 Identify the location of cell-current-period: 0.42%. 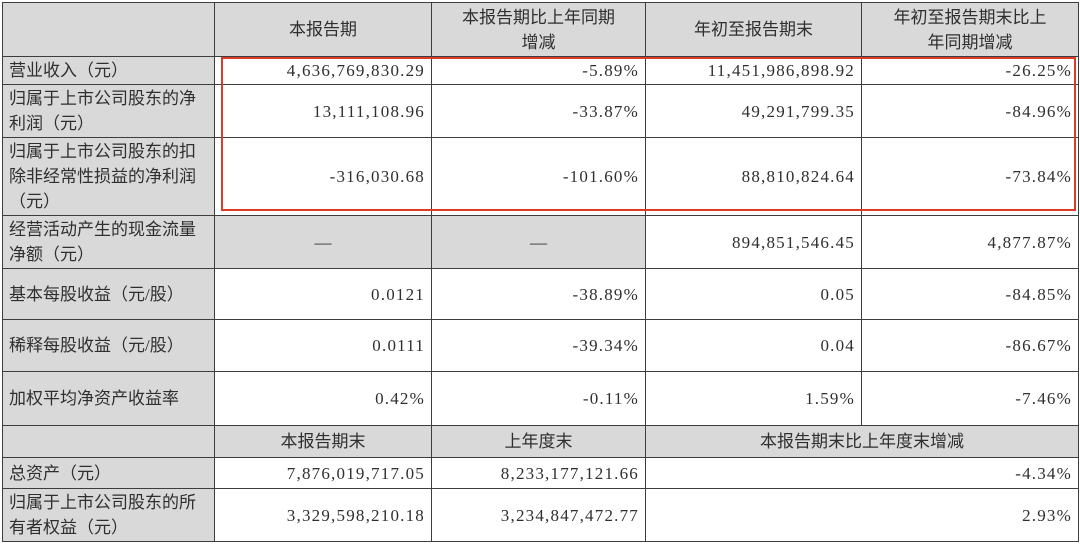
(323, 398).